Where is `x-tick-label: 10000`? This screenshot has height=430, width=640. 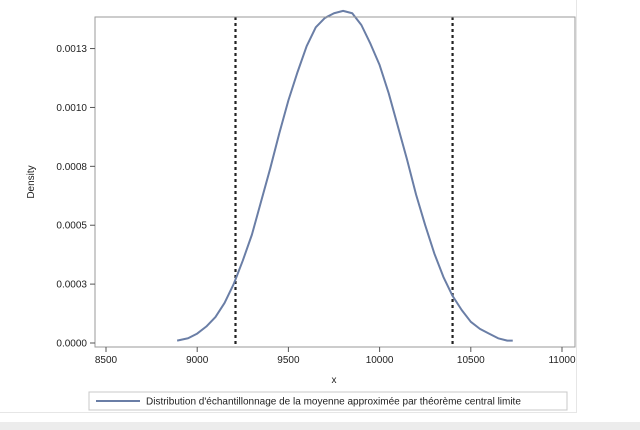
x-tick-label: 10000 is located at coordinates (380, 360).